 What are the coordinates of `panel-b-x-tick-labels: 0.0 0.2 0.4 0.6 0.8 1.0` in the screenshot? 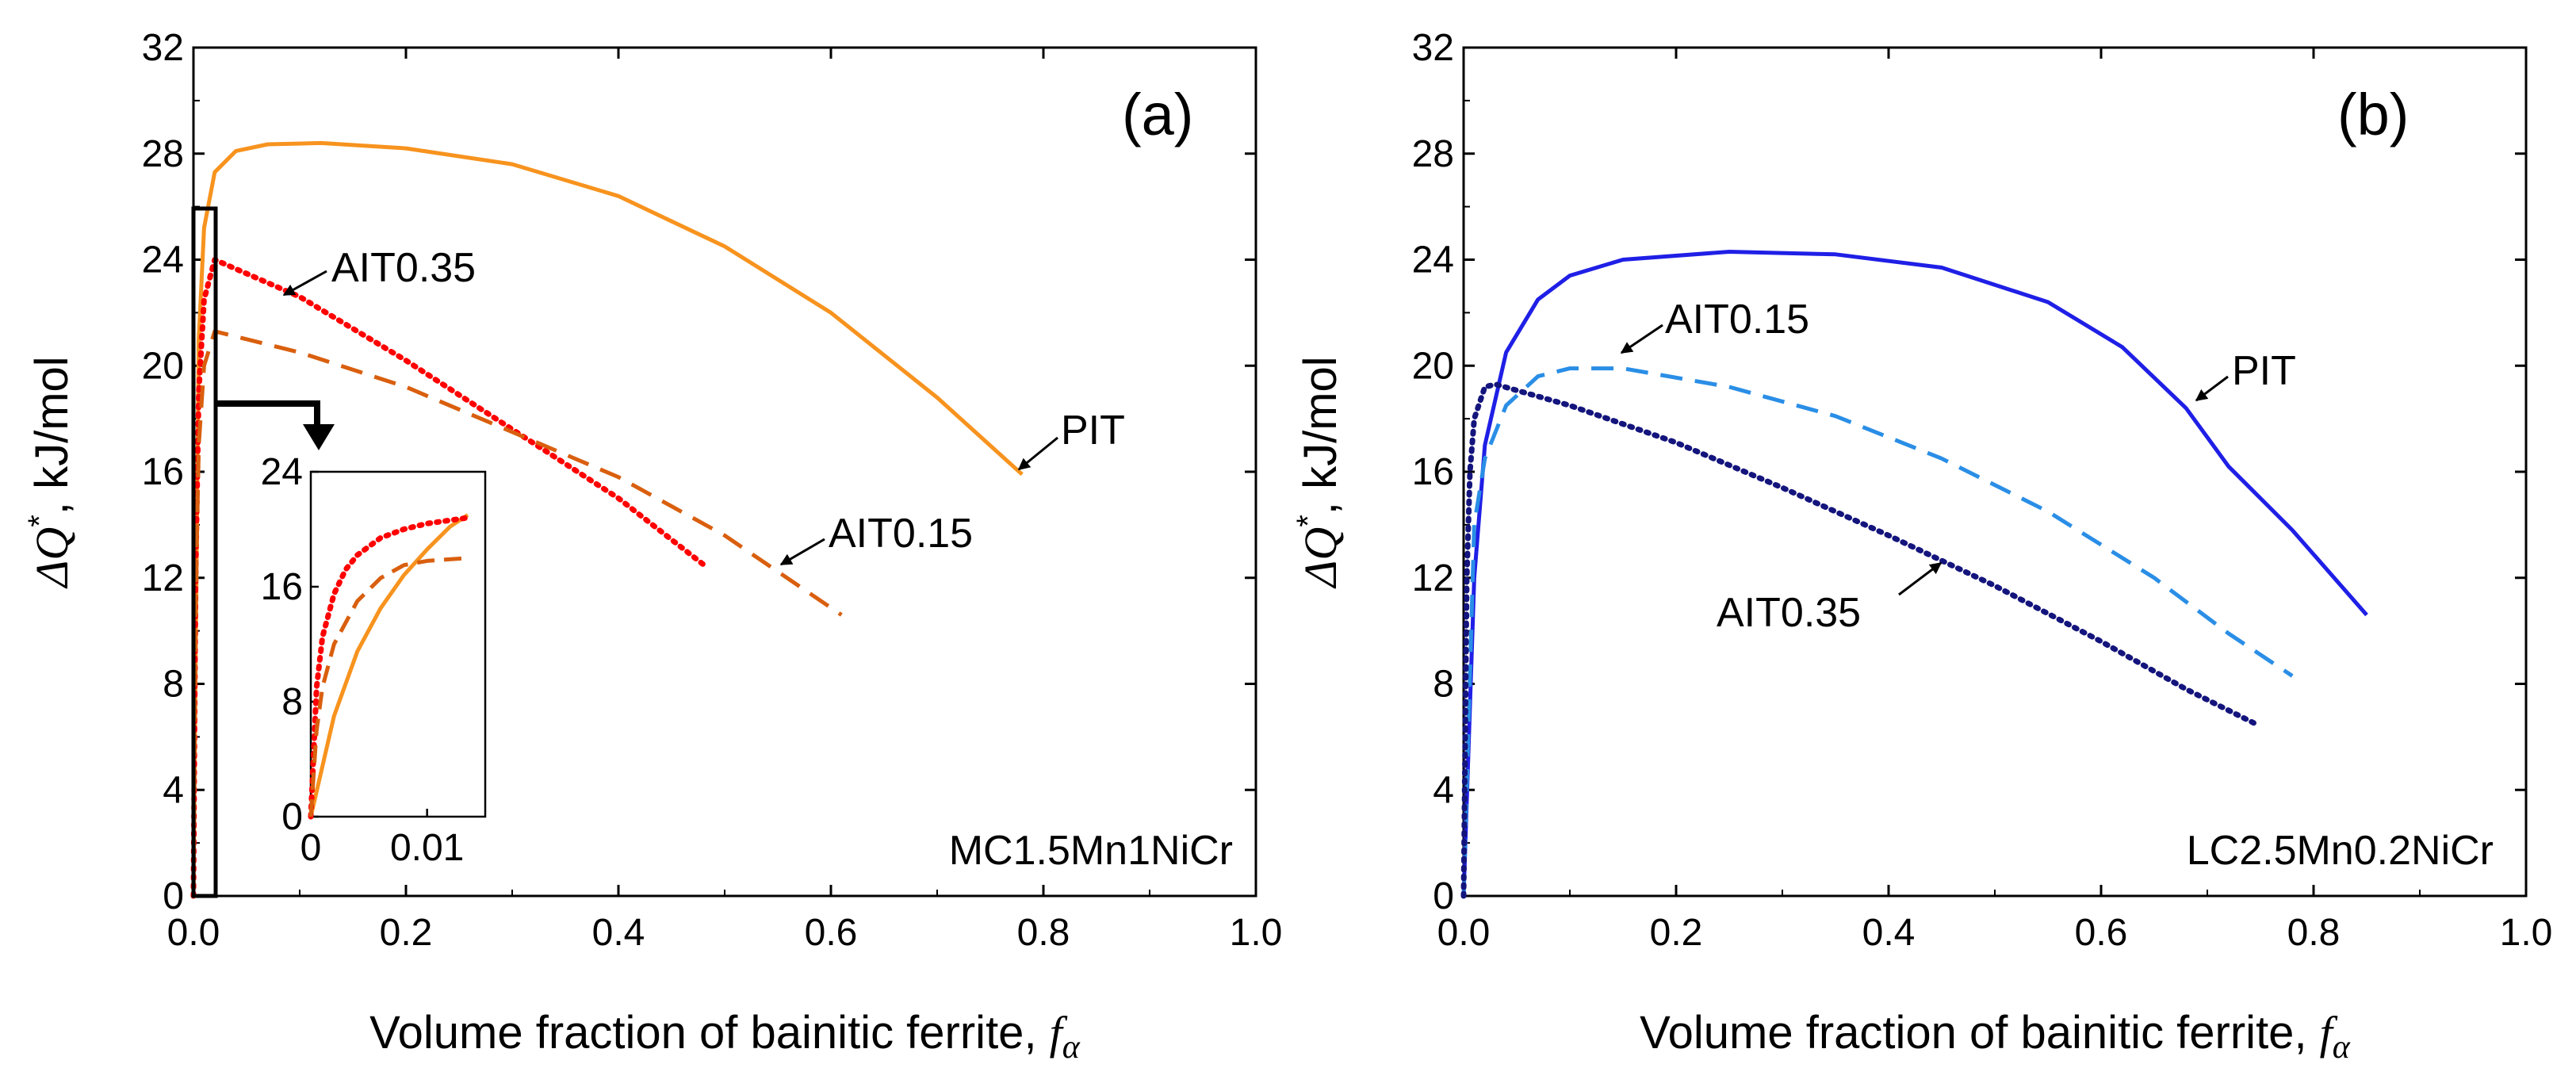 It's located at (1995, 933).